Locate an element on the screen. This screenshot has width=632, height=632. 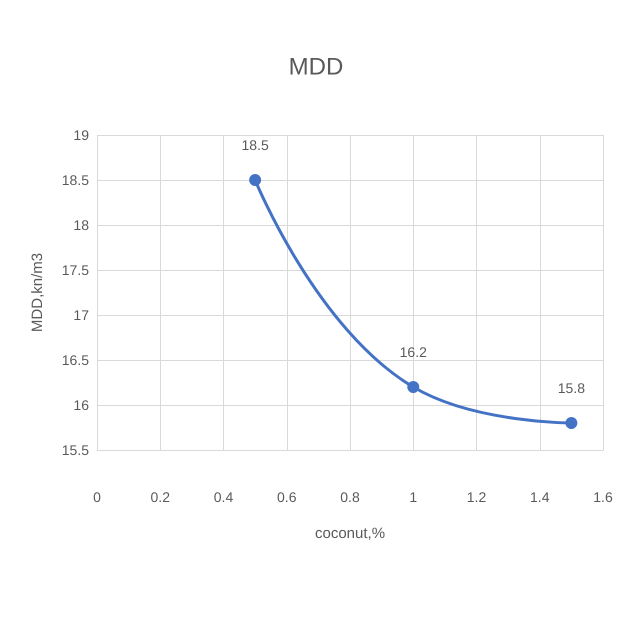
x-tick-label: 0.8 is located at coordinates (350, 497).